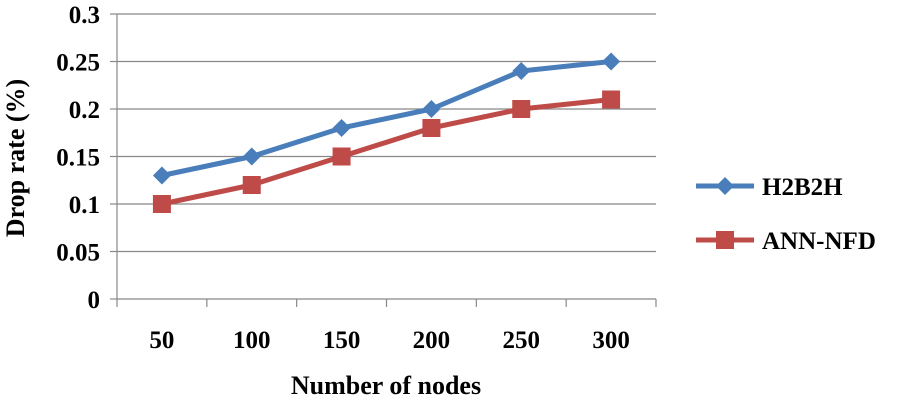 The width and height of the screenshot is (913, 402). Describe the element at coordinates (84, 15) in the screenshot. I see `y-tick-label: 0.3` at that location.